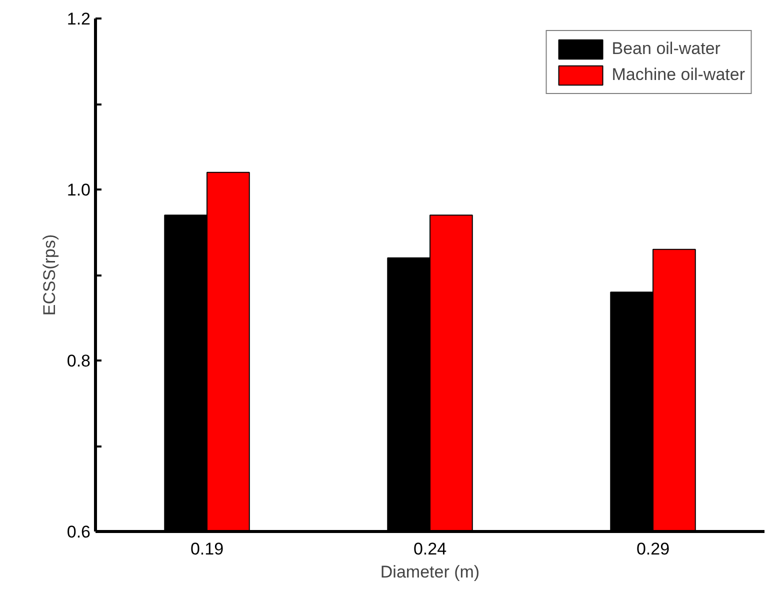 This screenshot has width=772, height=611. I want to click on legend-label: Bean oil-water, so click(666, 49).